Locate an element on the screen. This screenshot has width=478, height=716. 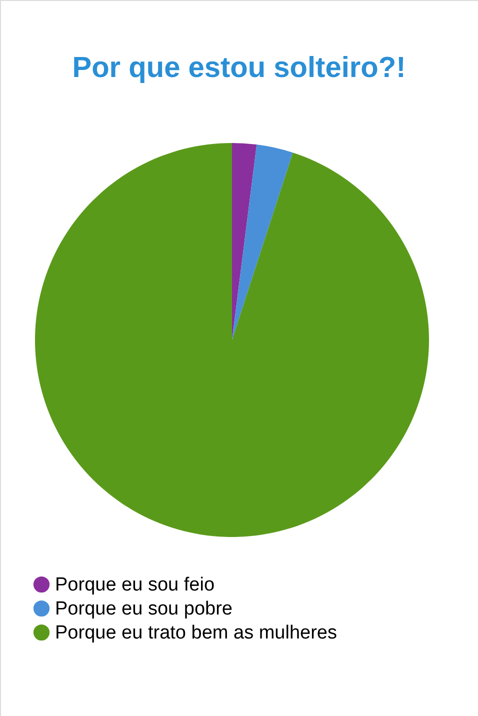
legend-label: Porque eu sou feio is located at coordinates (135, 585).